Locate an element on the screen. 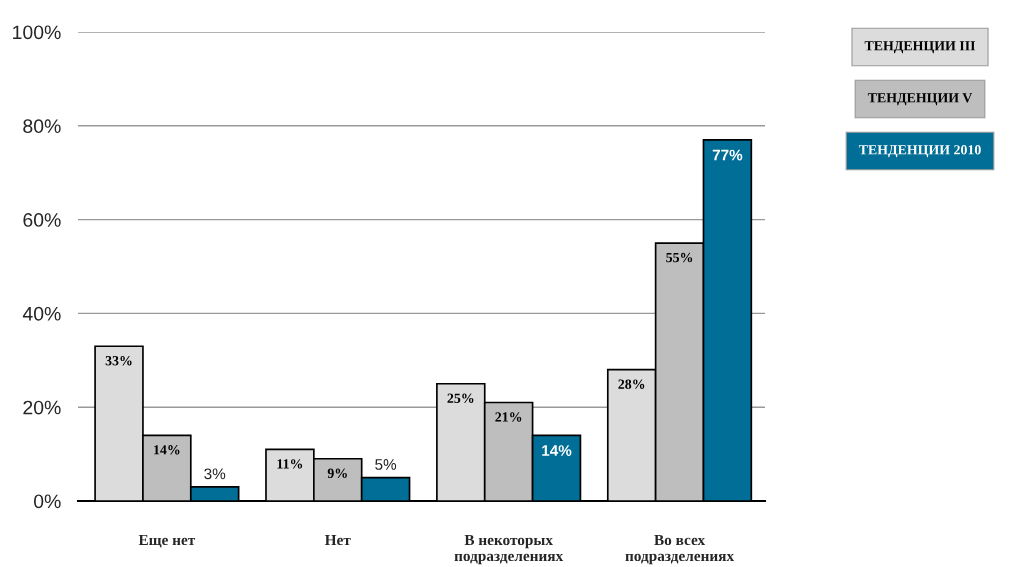 This screenshot has width=1011, height=567. y-tick-label: 20% is located at coordinates (42, 407).